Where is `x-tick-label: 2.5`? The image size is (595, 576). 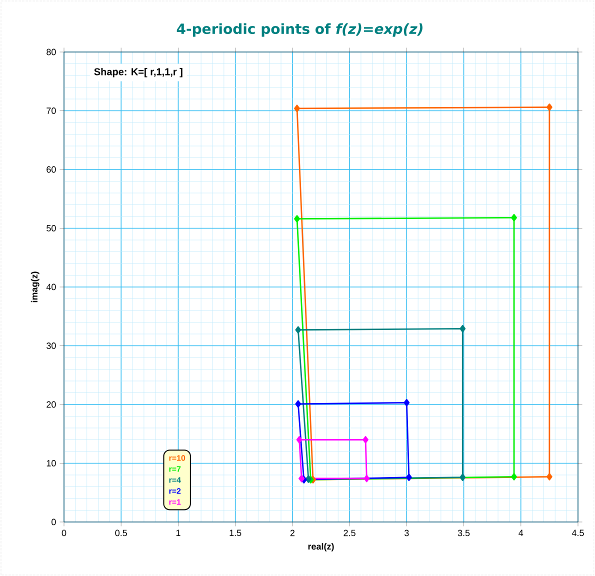
x-tick-label: 2.5 is located at coordinates (350, 533).